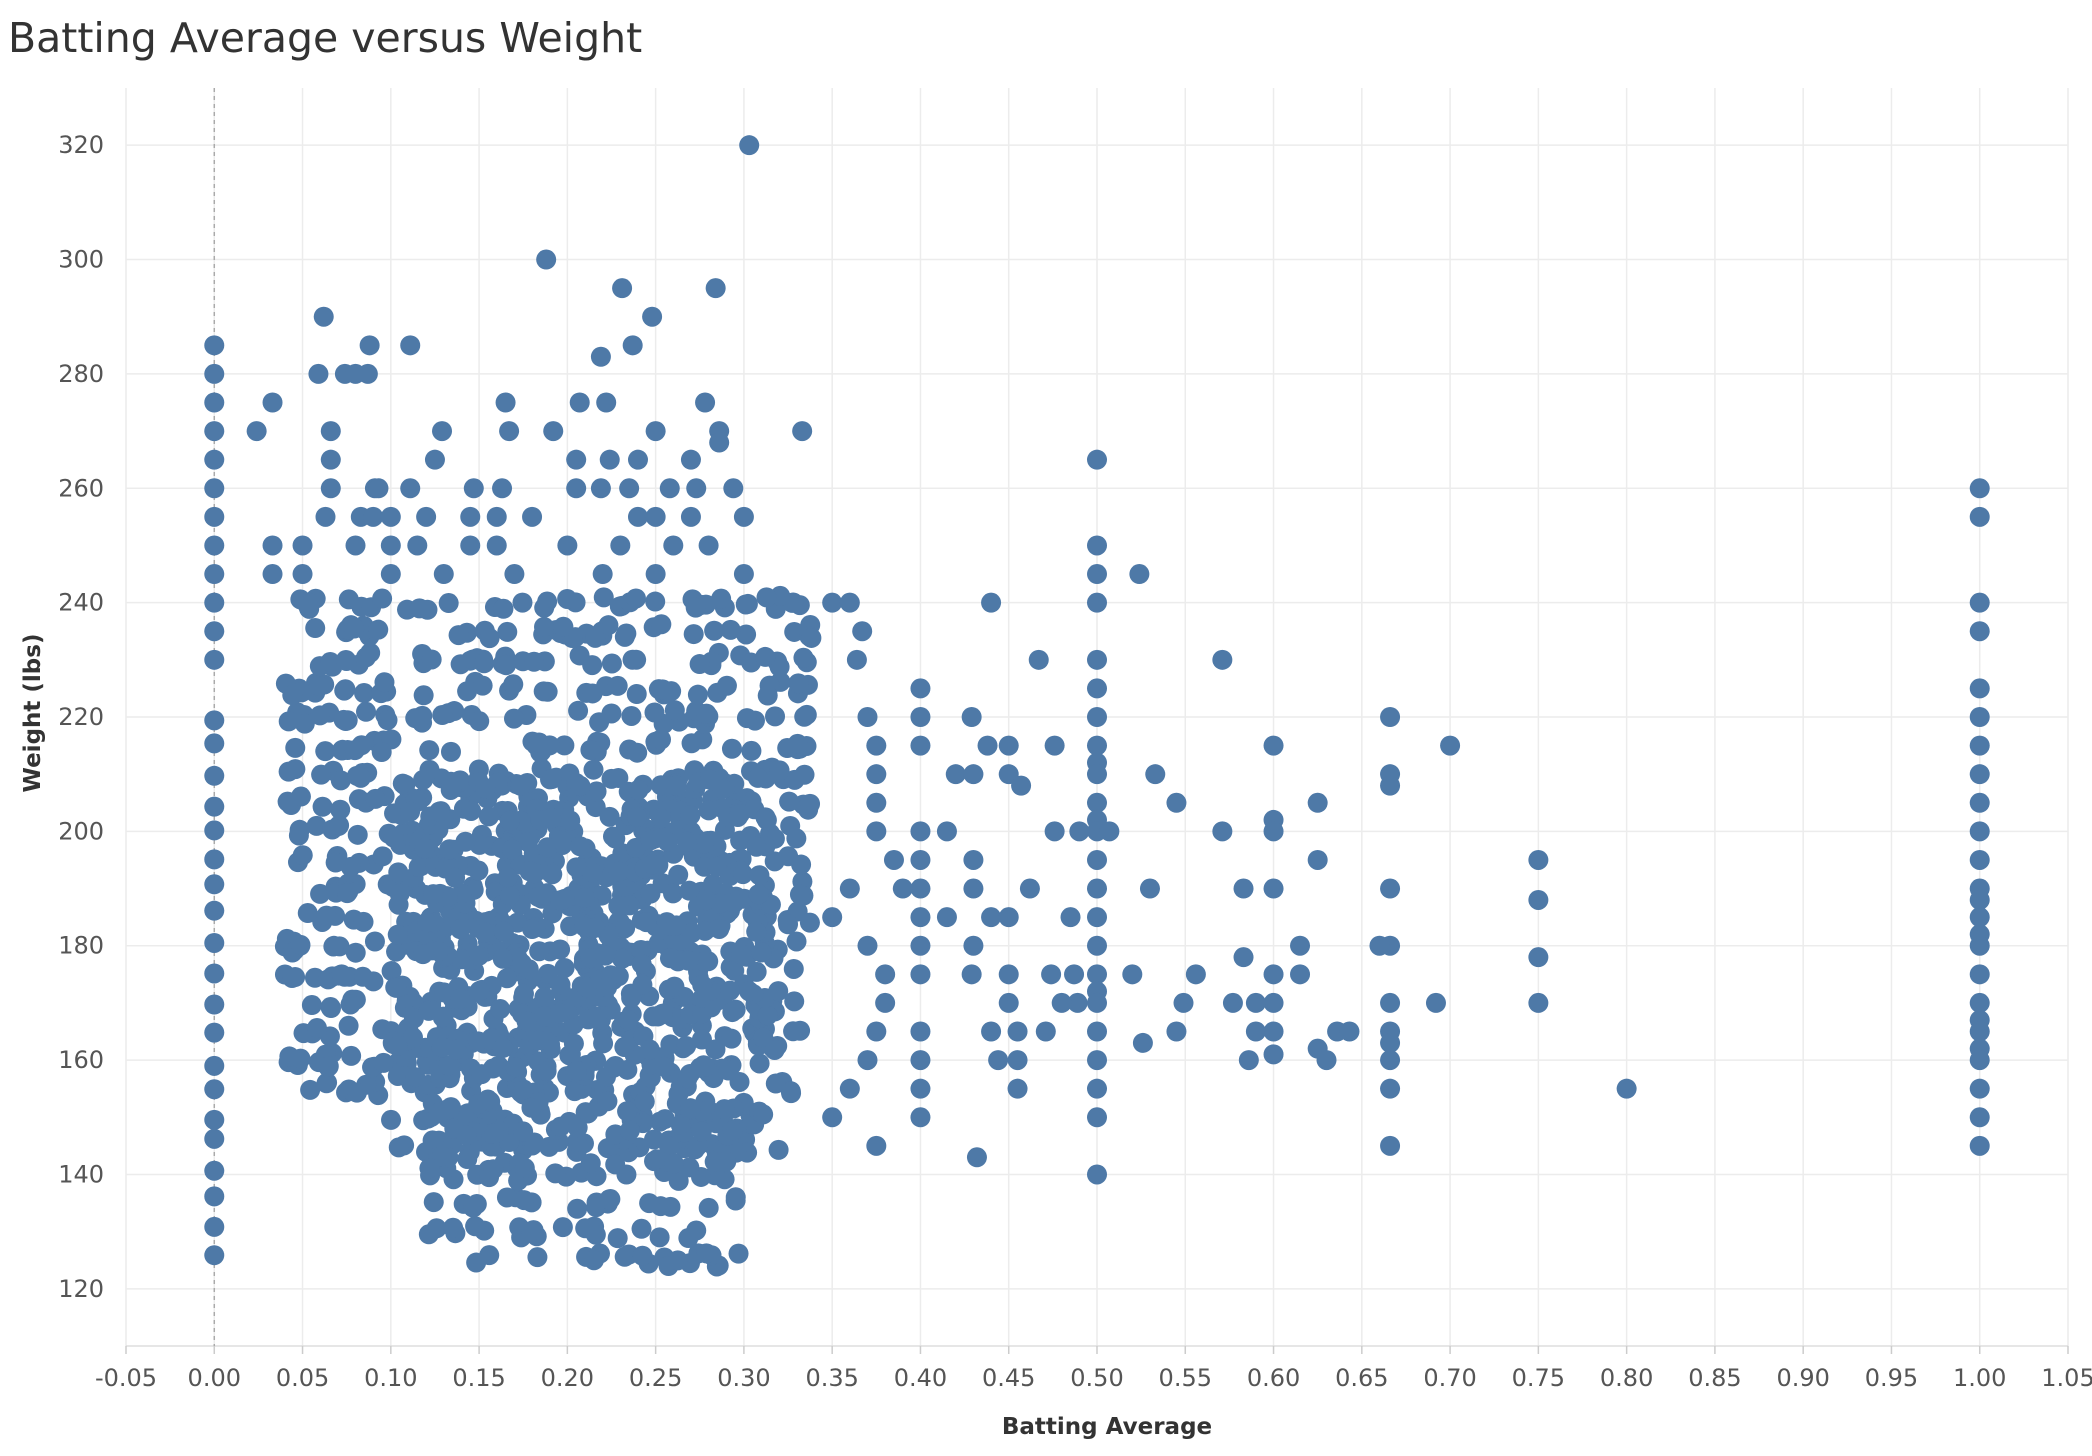 This screenshot has width=2092, height=1456. I want to click on x-tick-label: 0.00, so click(214, 1378).